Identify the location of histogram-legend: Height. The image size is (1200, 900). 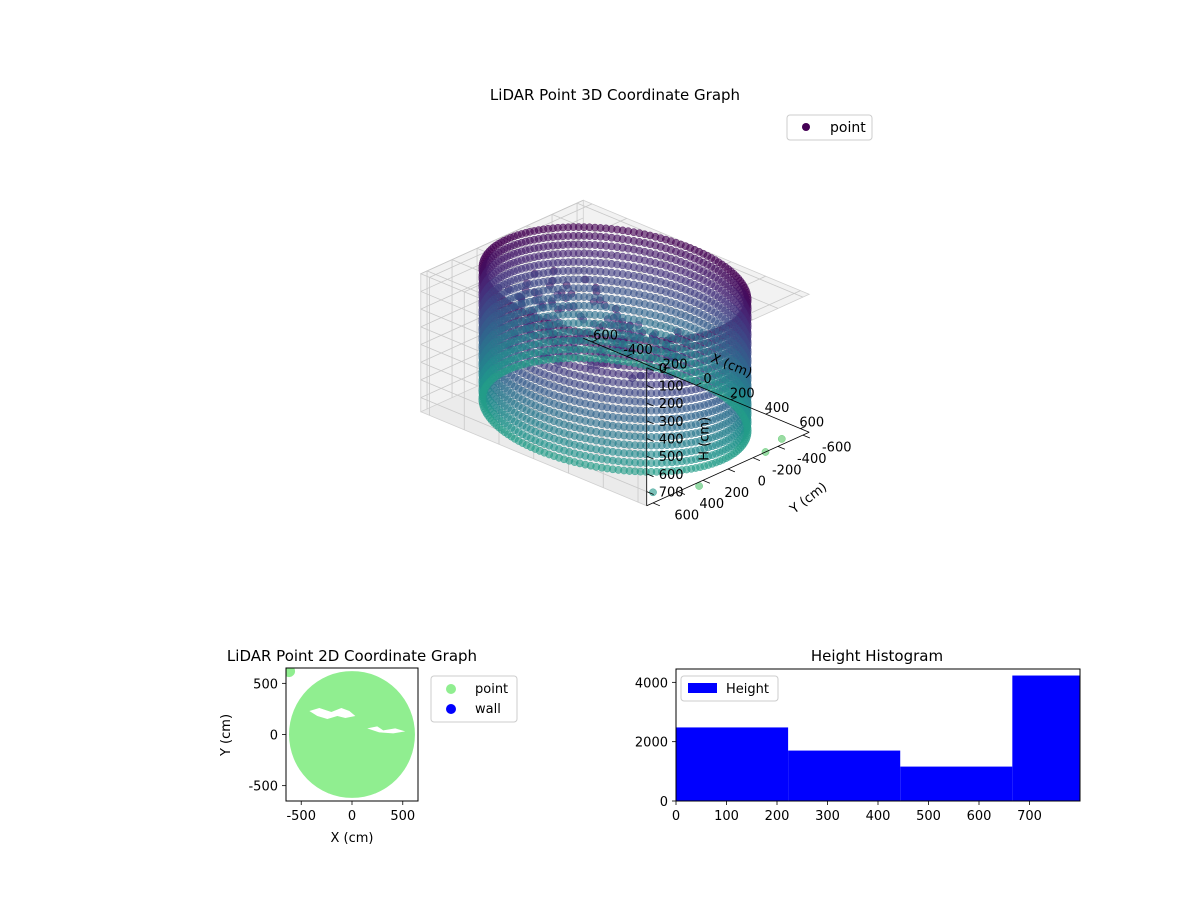
(729, 688).